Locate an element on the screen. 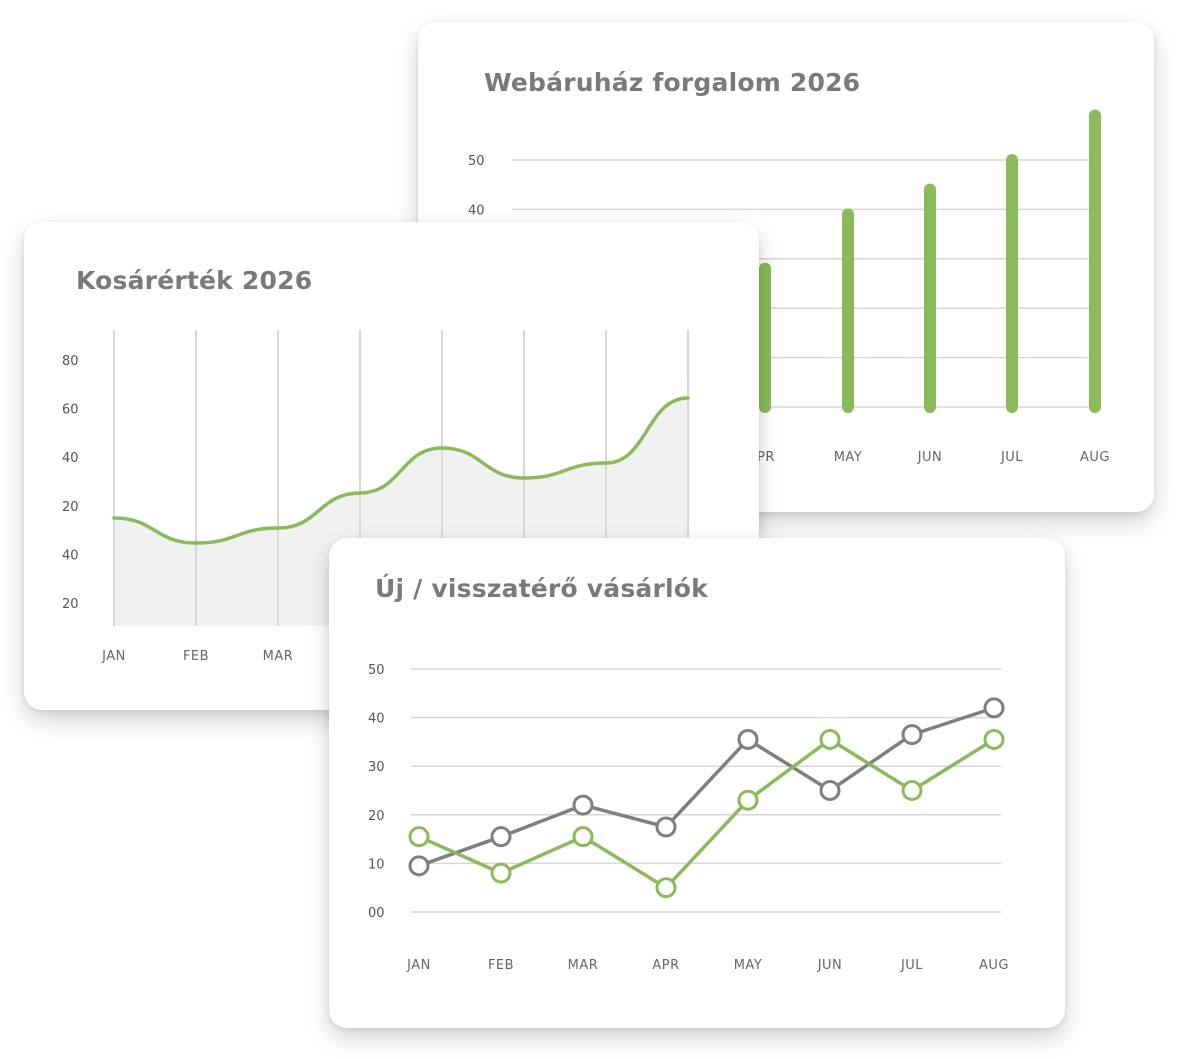 This screenshot has width=1200, height=1059. point-uj-jul is located at coordinates (912, 790).